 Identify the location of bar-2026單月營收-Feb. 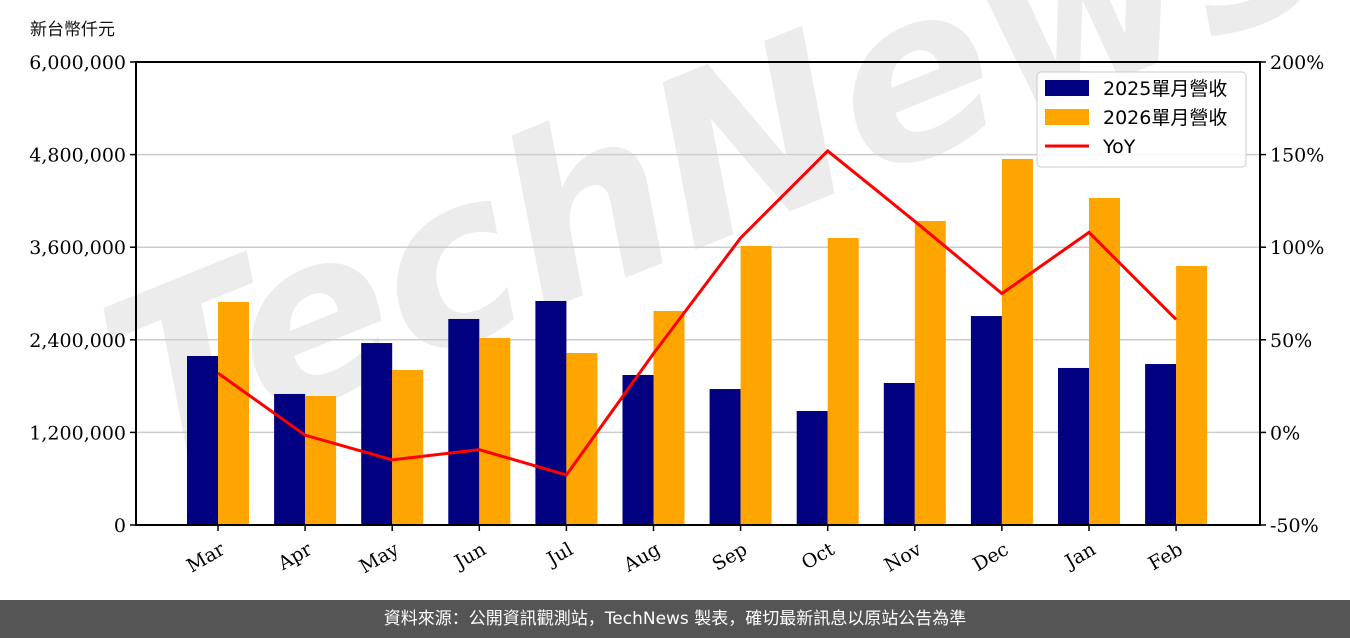
(1192, 395).